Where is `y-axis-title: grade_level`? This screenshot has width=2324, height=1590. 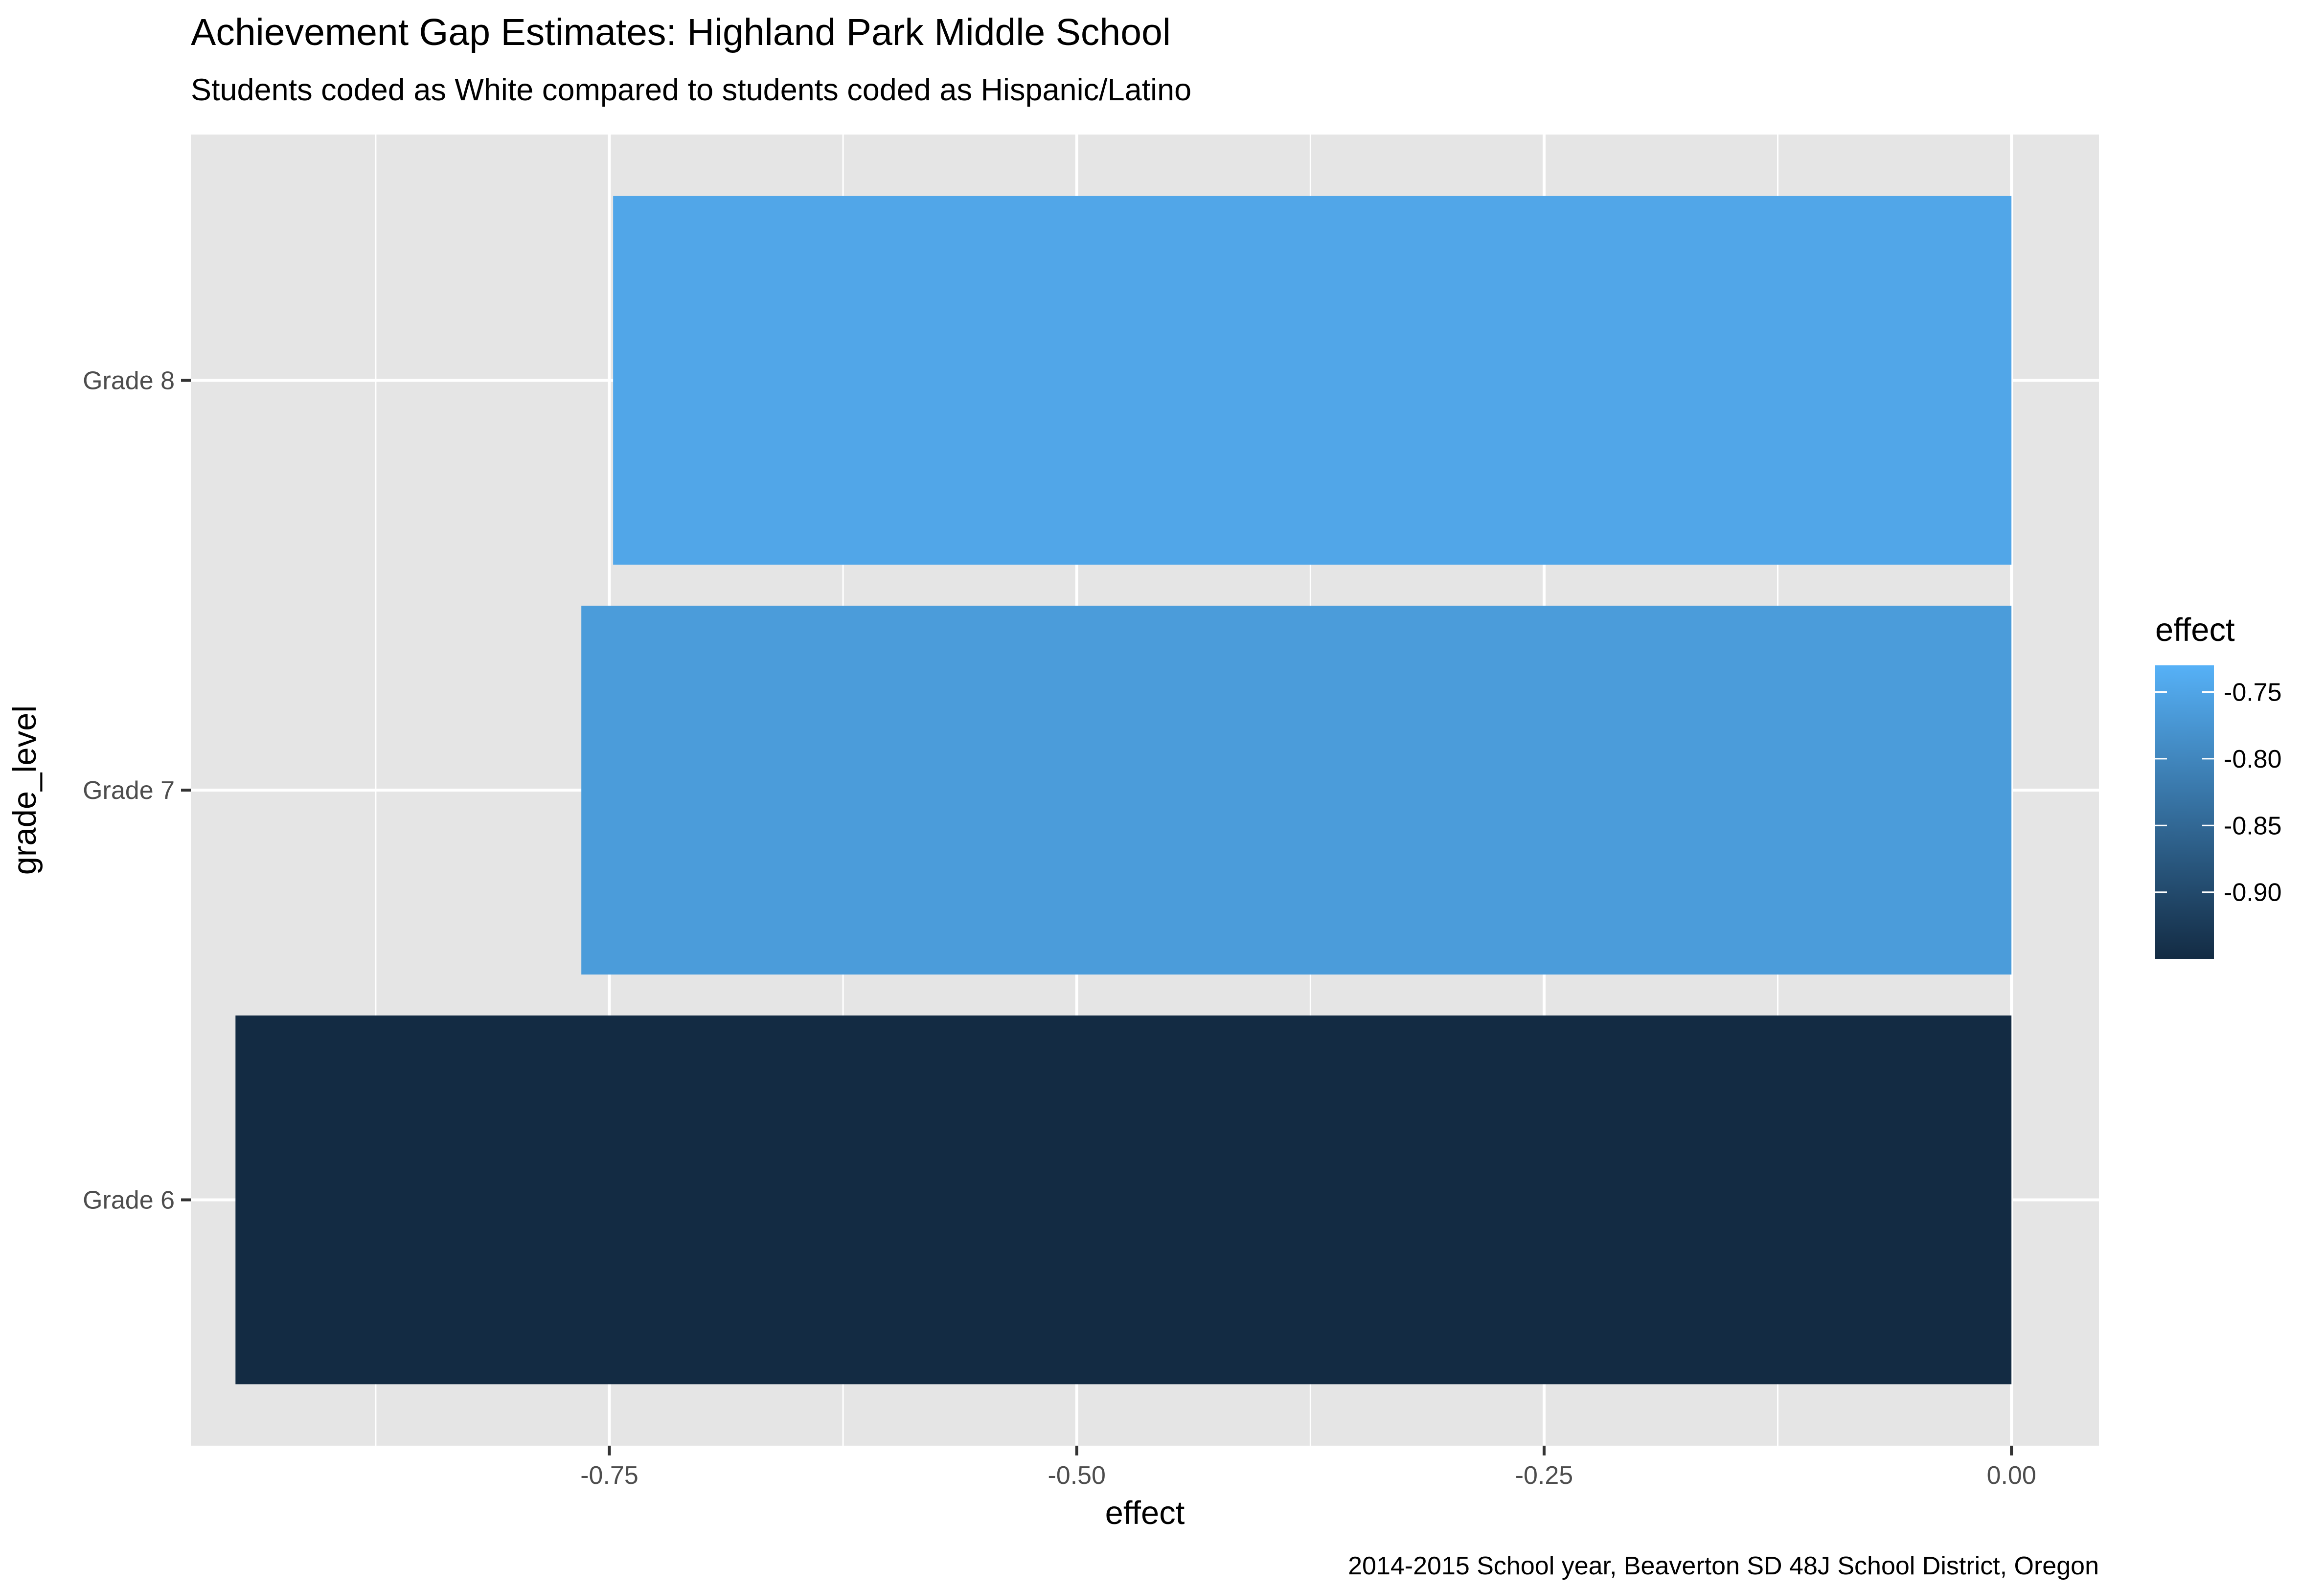
y-axis-title: grade_level is located at coordinates (25, 790).